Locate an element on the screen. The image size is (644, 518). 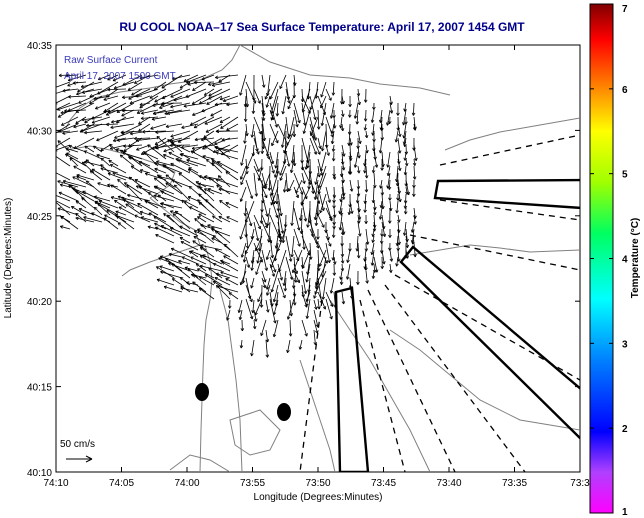
colorbar-tick-label: 6 is located at coordinates (625, 90).